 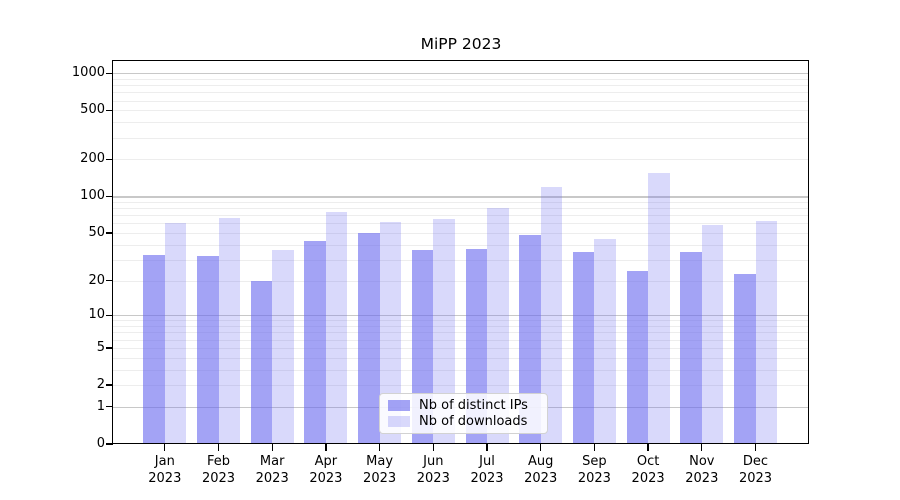 What do you see at coordinates (659, 308) in the screenshot?
I see `bar-downloads-oct` at bounding box center [659, 308].